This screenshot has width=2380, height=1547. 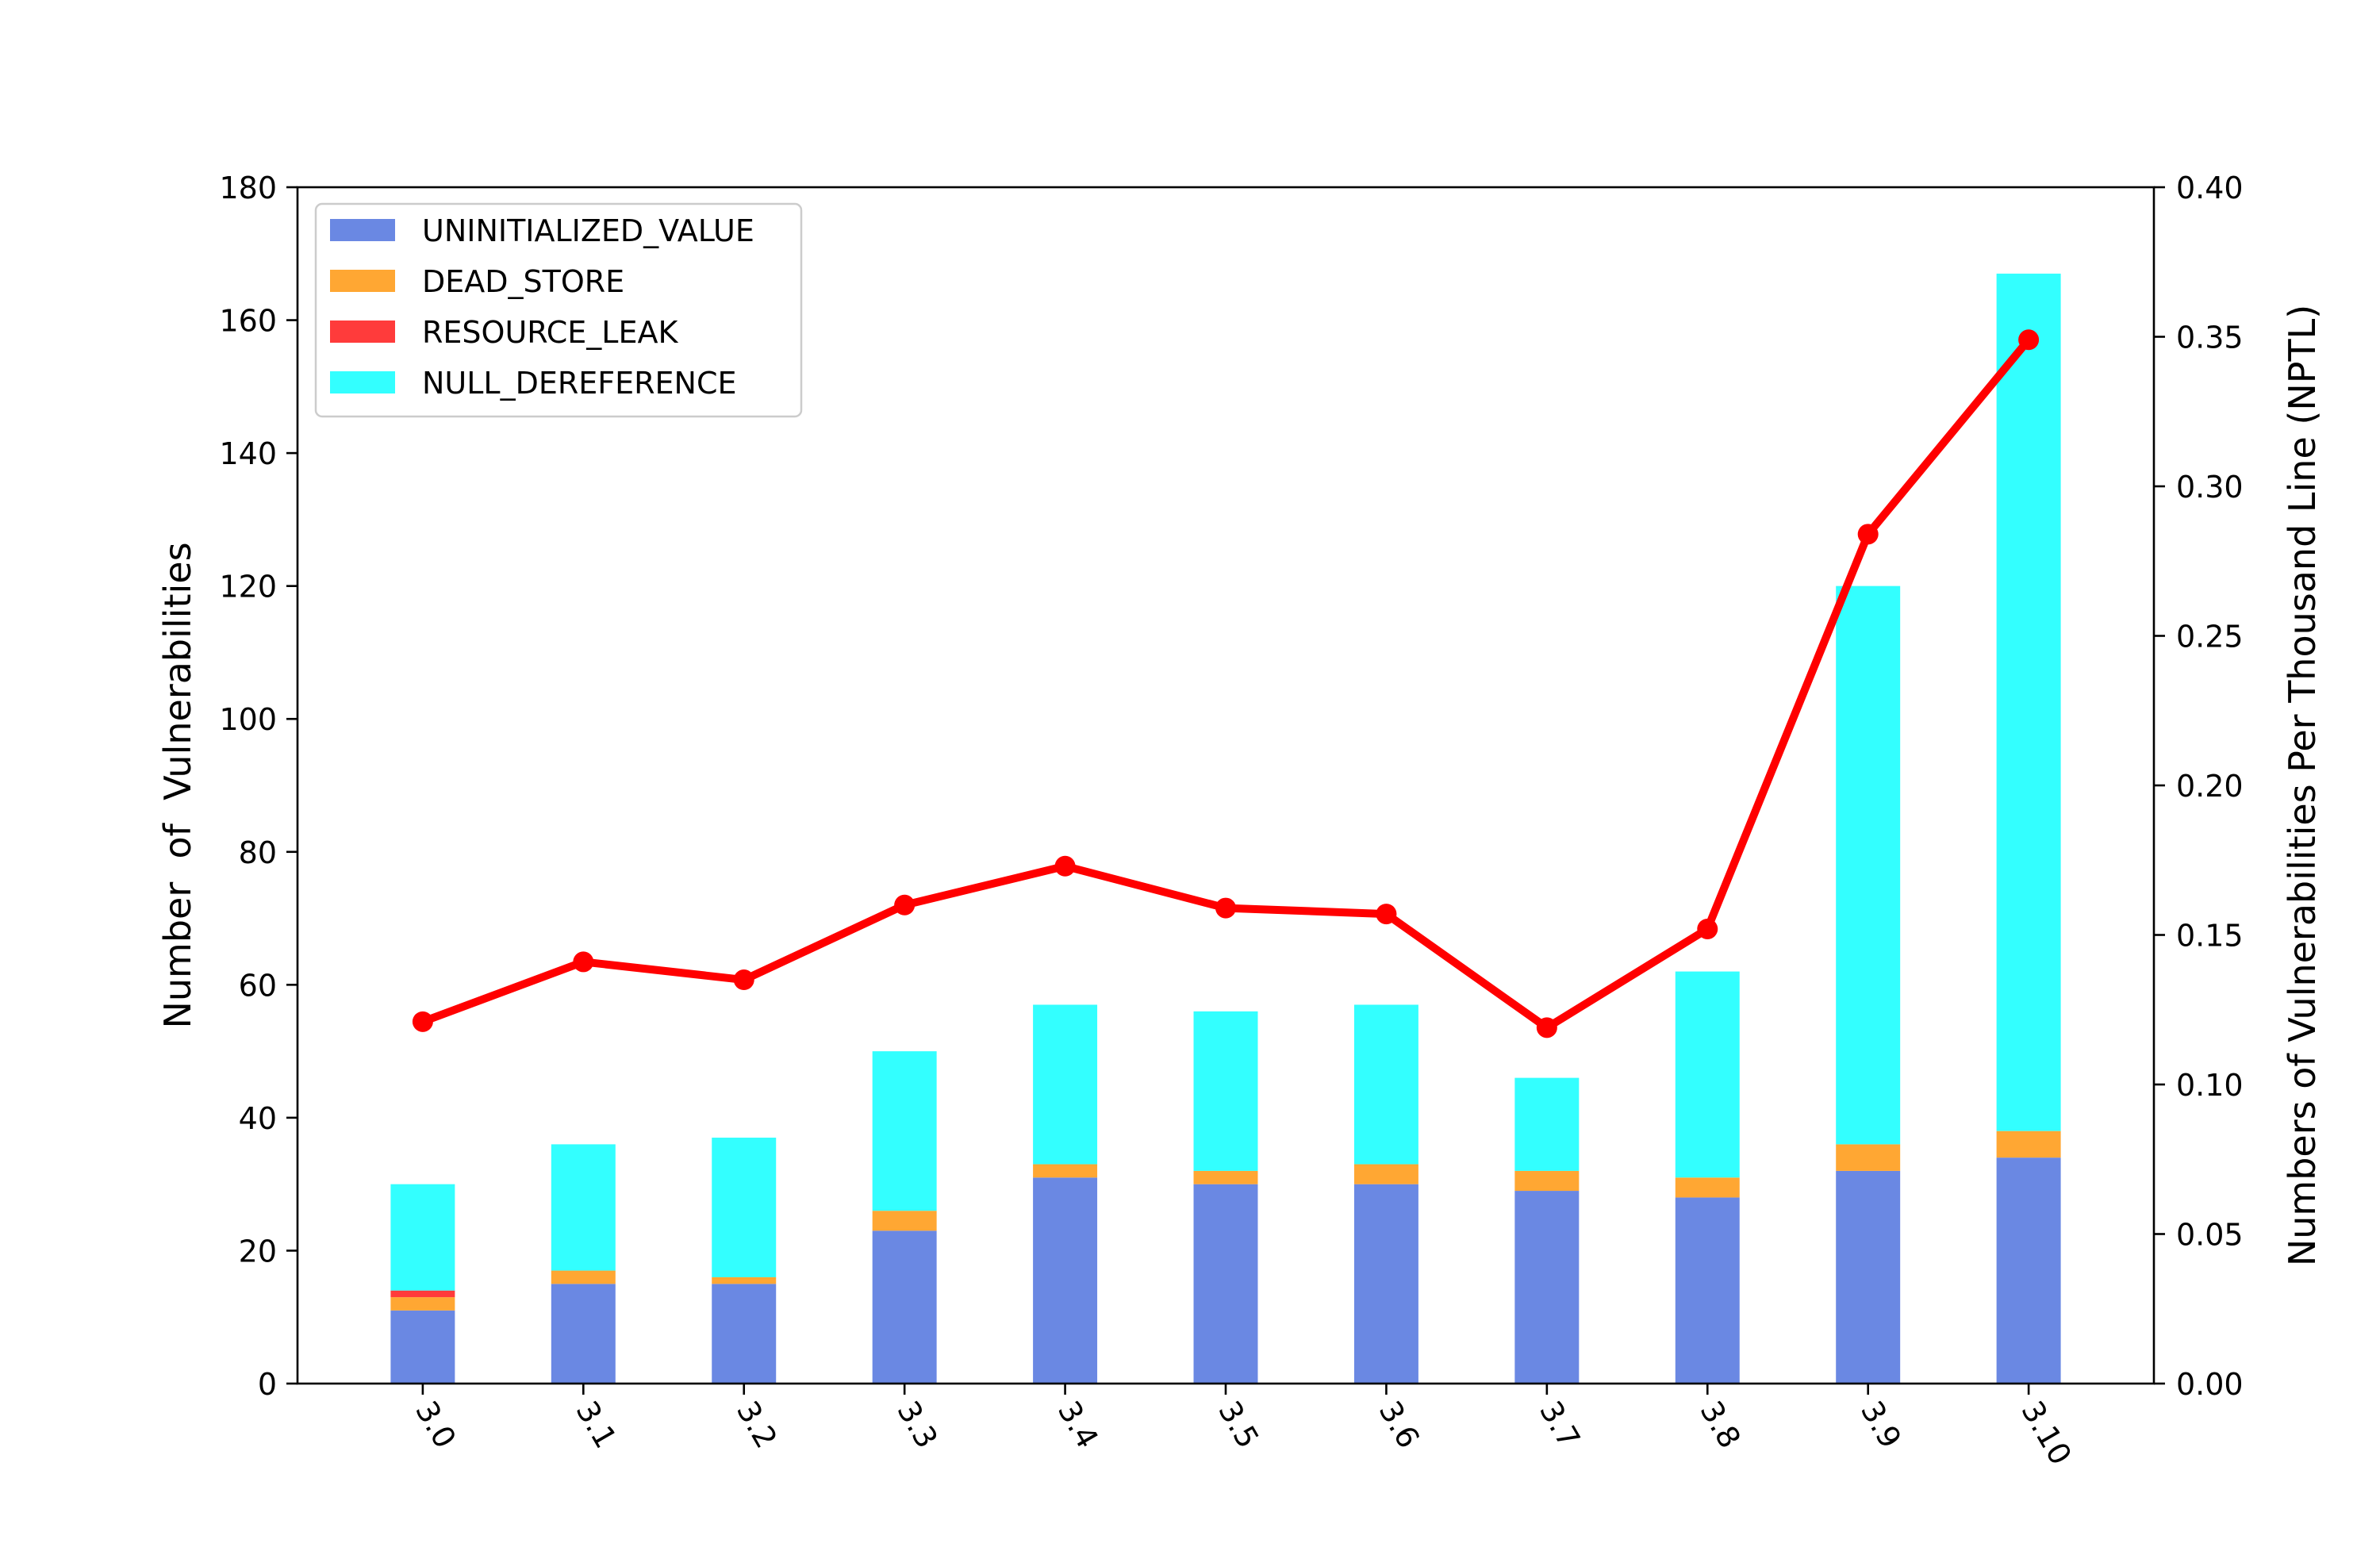 What do you see at coordinates (248, 587) in the screenshot?
I see `y-tick-label: 120` at bounding box center [248, 587].